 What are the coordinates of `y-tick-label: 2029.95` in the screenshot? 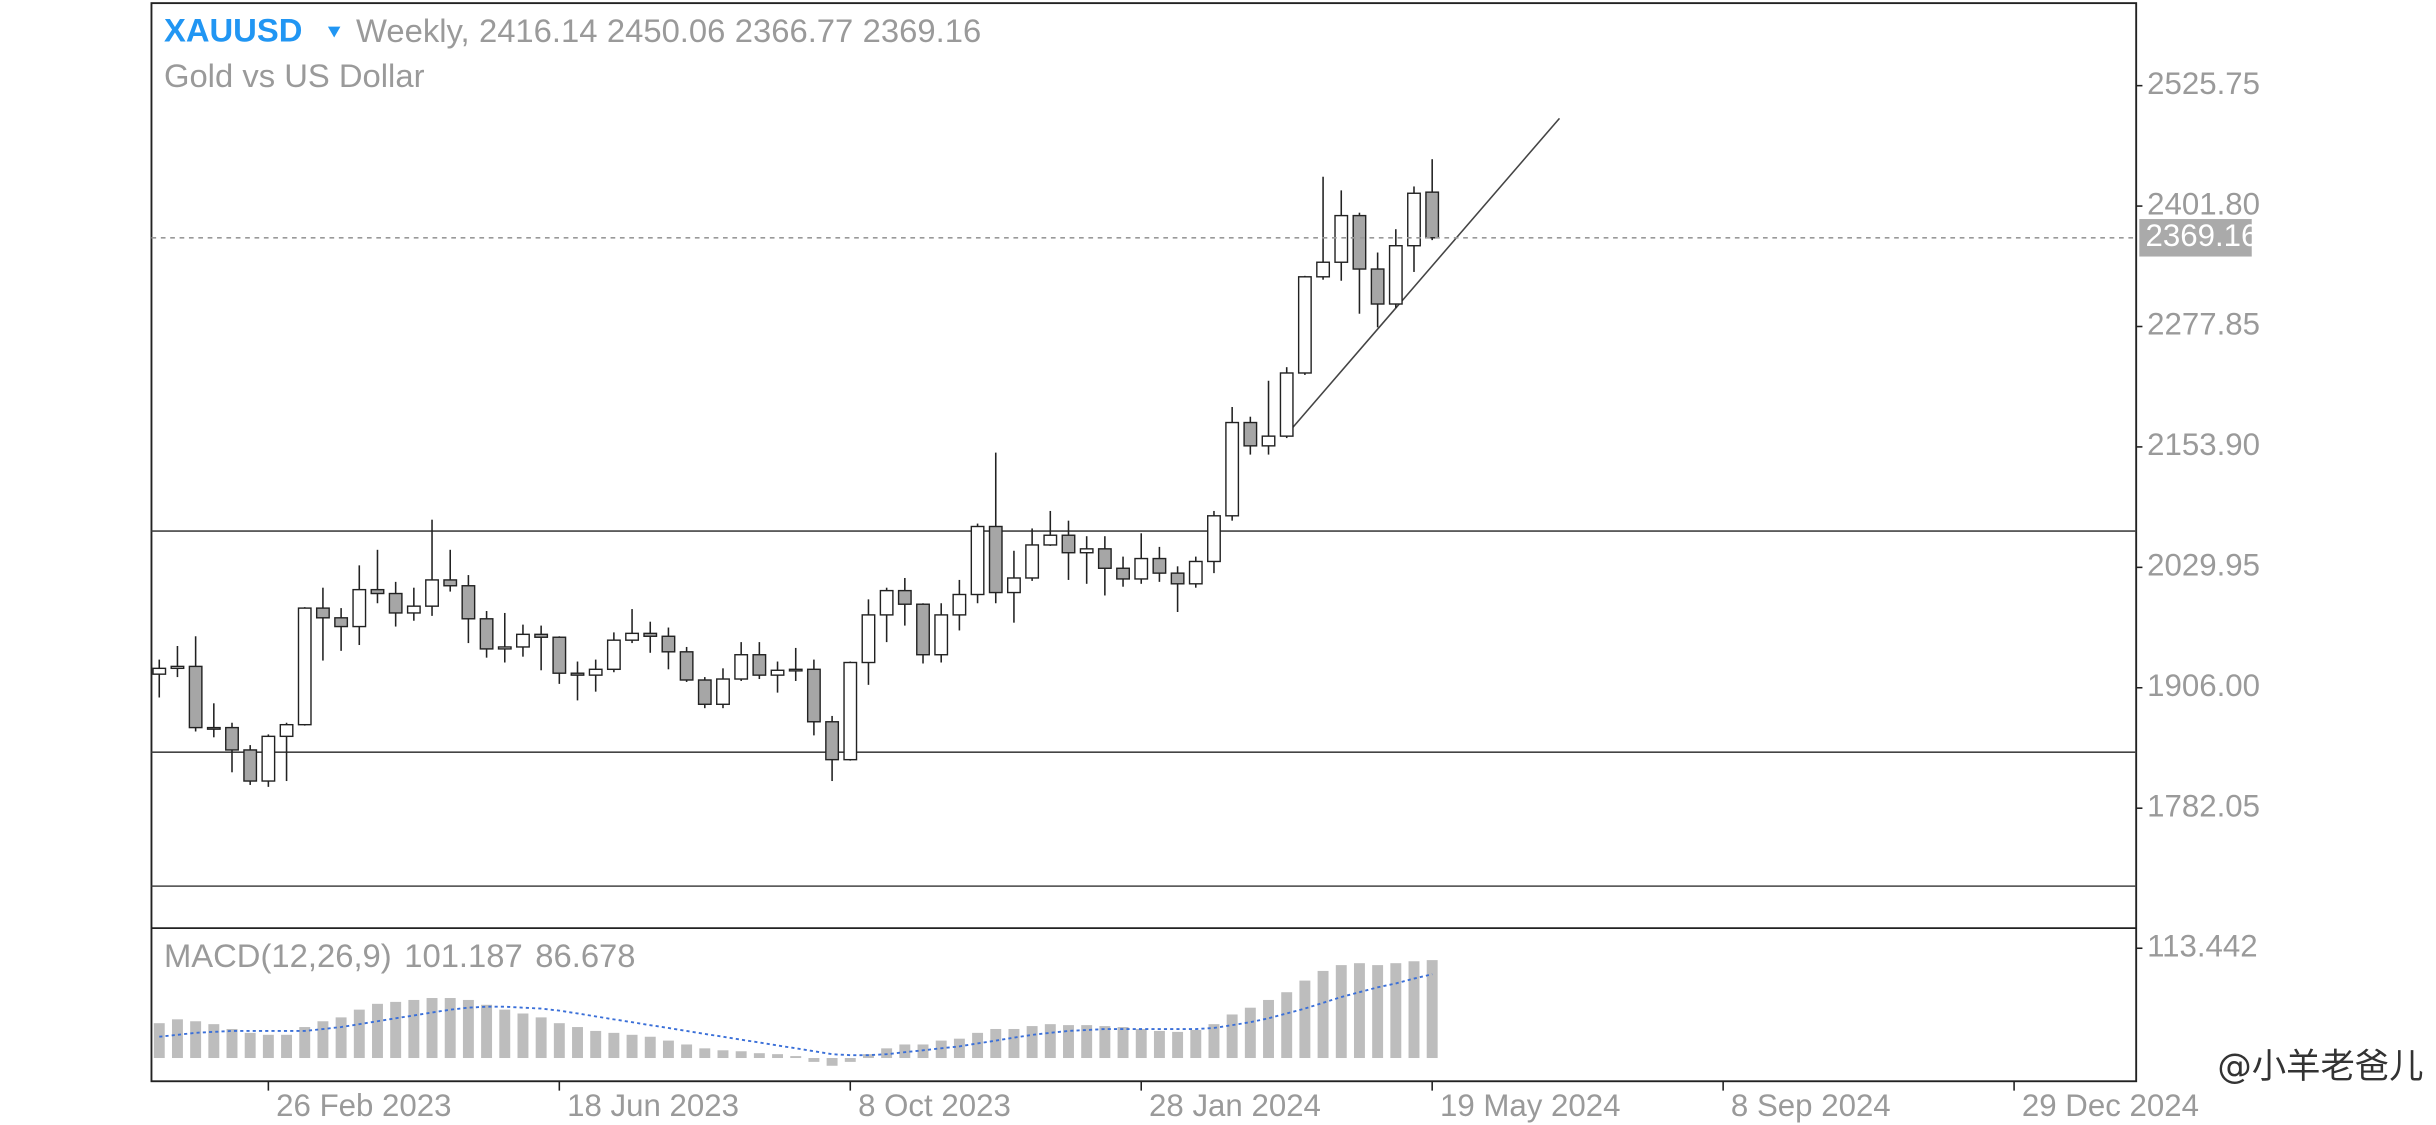 It's located at (2203, 565).